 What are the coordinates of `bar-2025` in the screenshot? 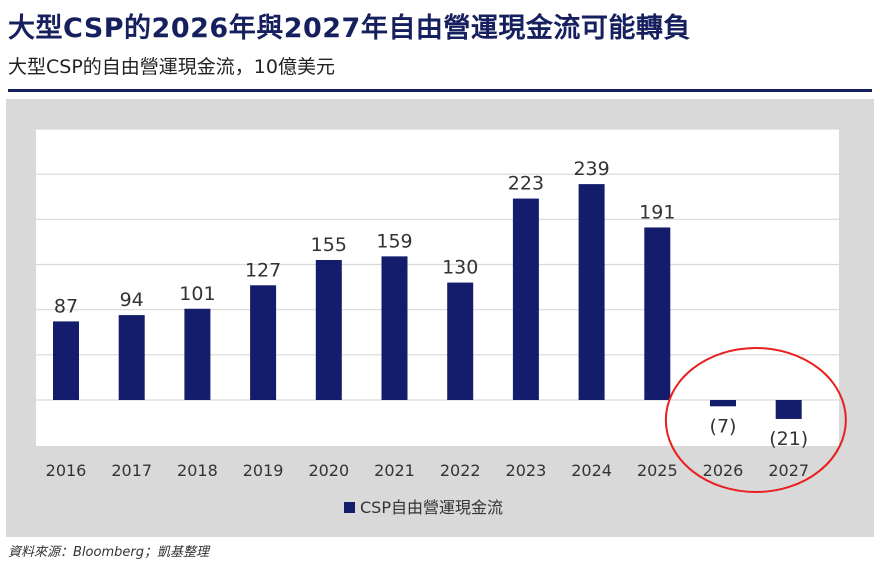 It's located at (657, 313).